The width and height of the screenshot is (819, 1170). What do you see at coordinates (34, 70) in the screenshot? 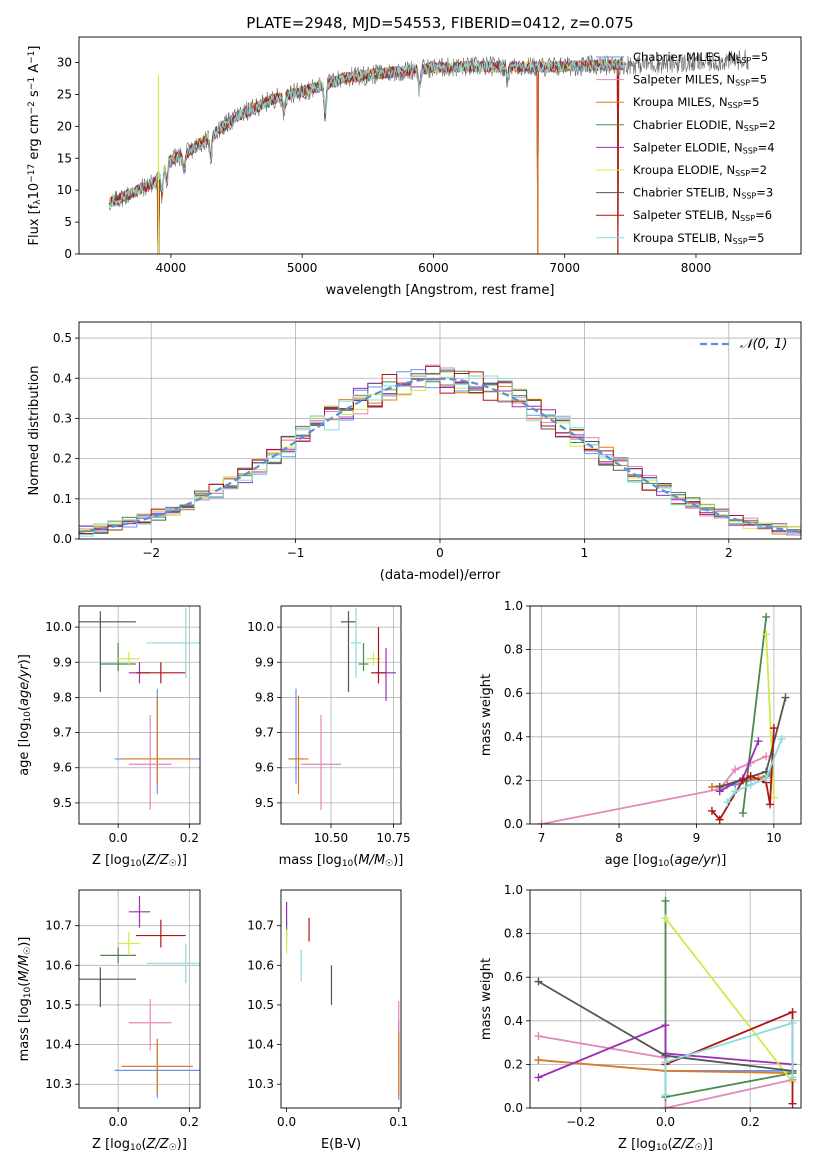
I see `spectrum-ylabel-part-8: A` at bounding box center [34, 70].